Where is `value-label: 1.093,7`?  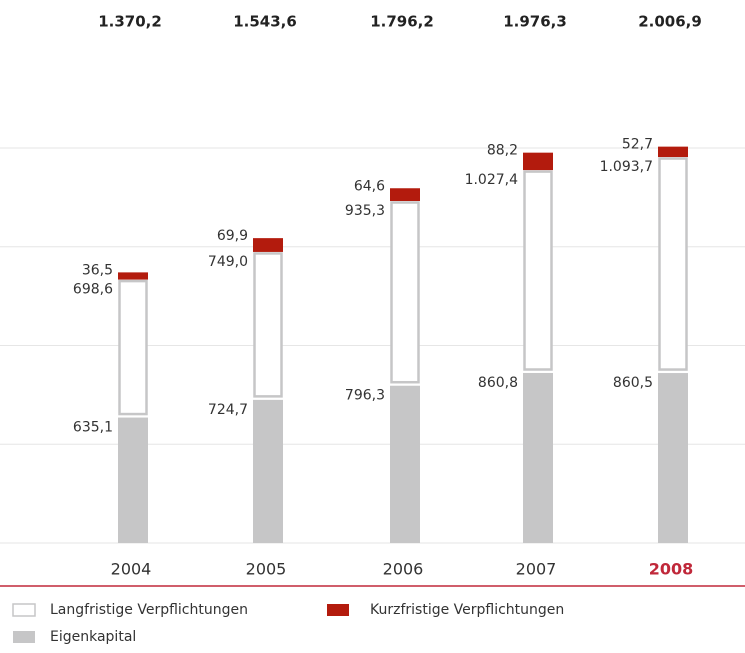 value-label: 1.093,7 is located at coordinates (626, 167).